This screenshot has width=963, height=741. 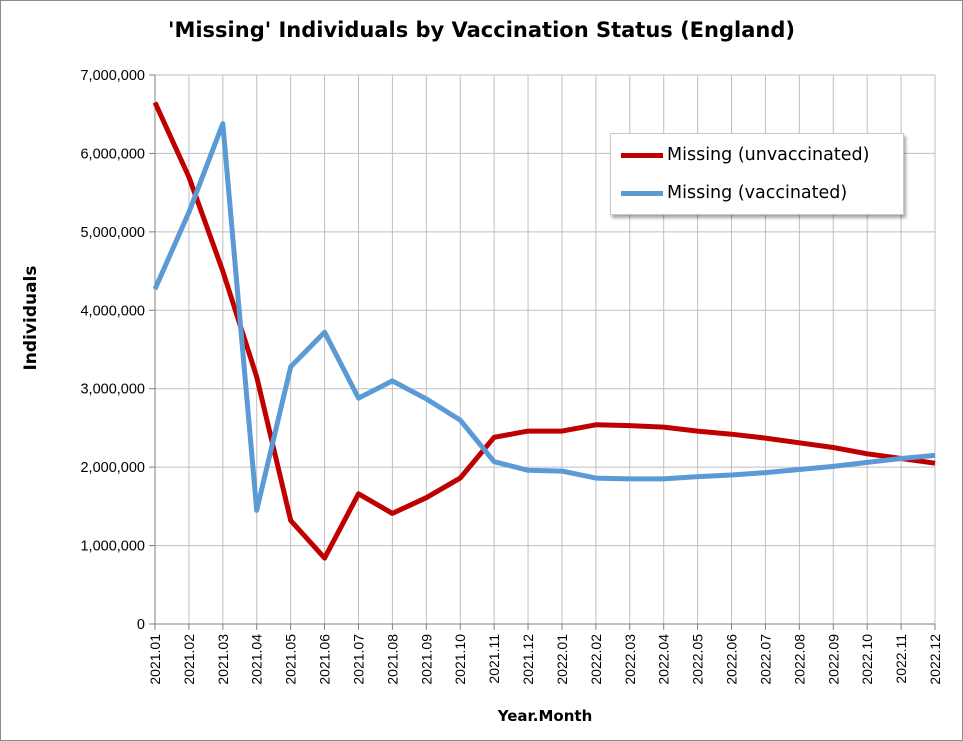 I want to click on y-tick-label: 6,000,000, so click(x=112, y=154).